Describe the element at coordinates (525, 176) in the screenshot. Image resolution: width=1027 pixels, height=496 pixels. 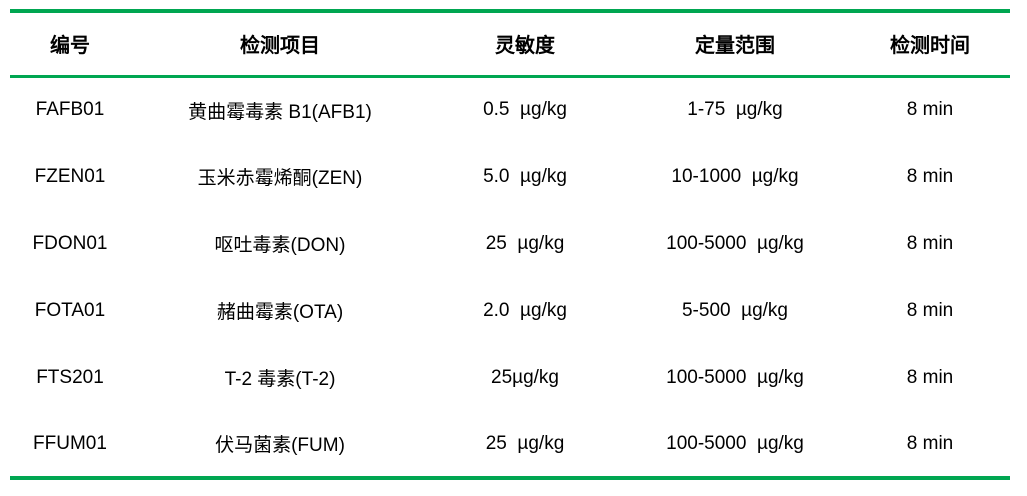
I see `cell-sensitivity: 5.0 µg/kg` at that location.